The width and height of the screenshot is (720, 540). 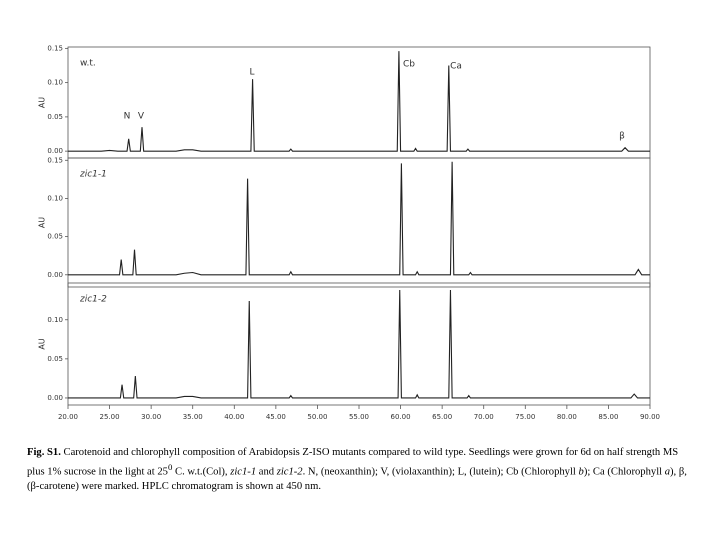 What do you see at coordinates (151, 417) in the screenshot?
I see `x-tick-label: 30.00` at bounding box center [151, 417].